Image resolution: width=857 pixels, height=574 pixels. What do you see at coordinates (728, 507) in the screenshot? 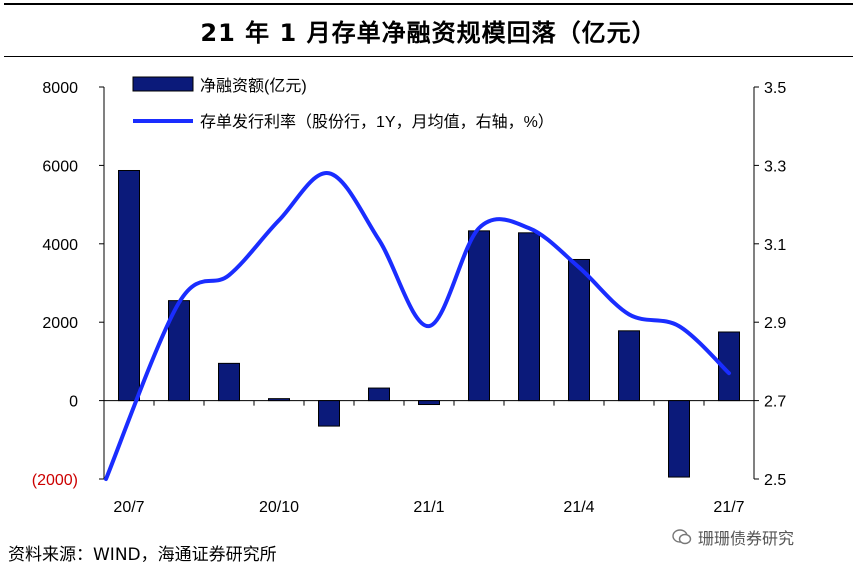
I see `x-tick-label: 21/7` at bounding box center [728, 507].